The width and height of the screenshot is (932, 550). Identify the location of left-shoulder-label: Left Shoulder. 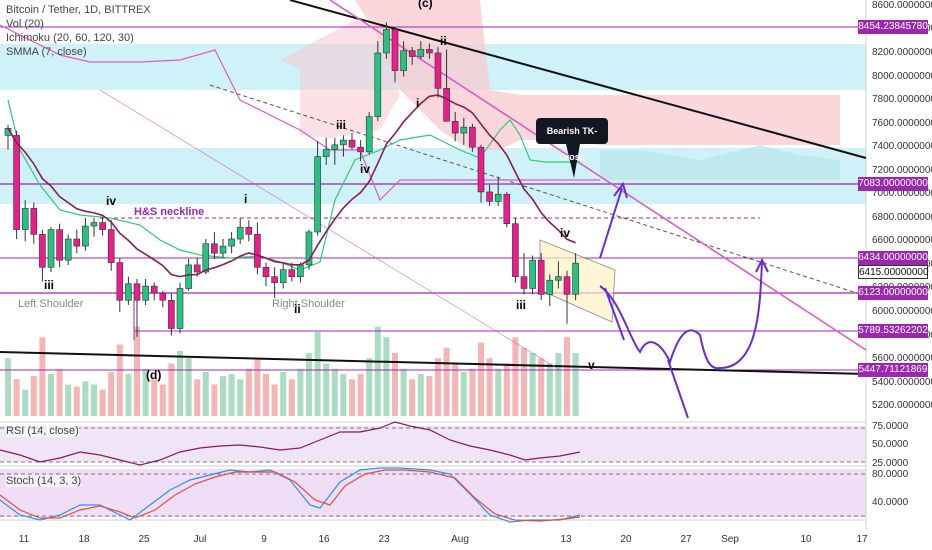
(51, 304).